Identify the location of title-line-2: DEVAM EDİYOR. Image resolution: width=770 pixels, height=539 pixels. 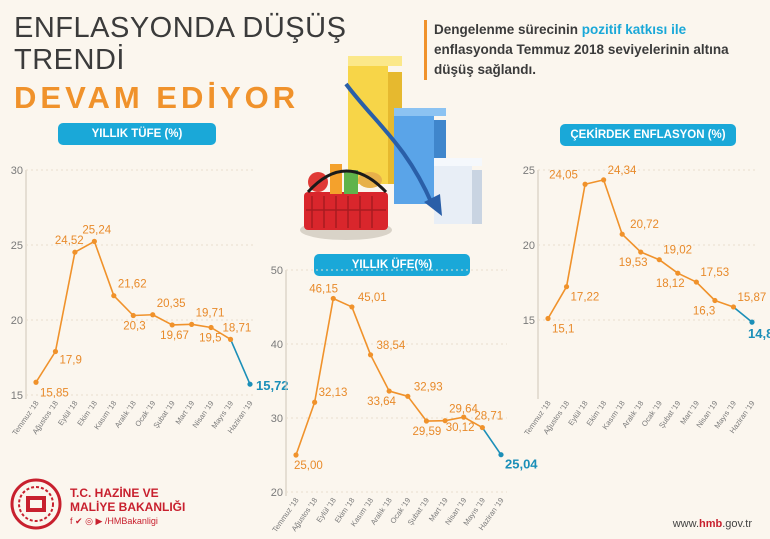
(157, 97).